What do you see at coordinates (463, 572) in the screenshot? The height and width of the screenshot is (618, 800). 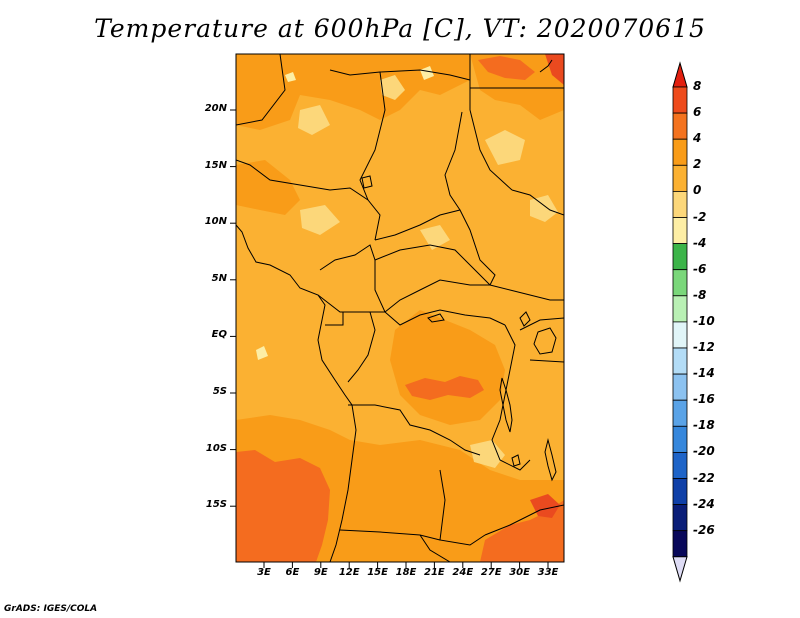 I see `lon-label: 24E` at bounding box center [463, 572].